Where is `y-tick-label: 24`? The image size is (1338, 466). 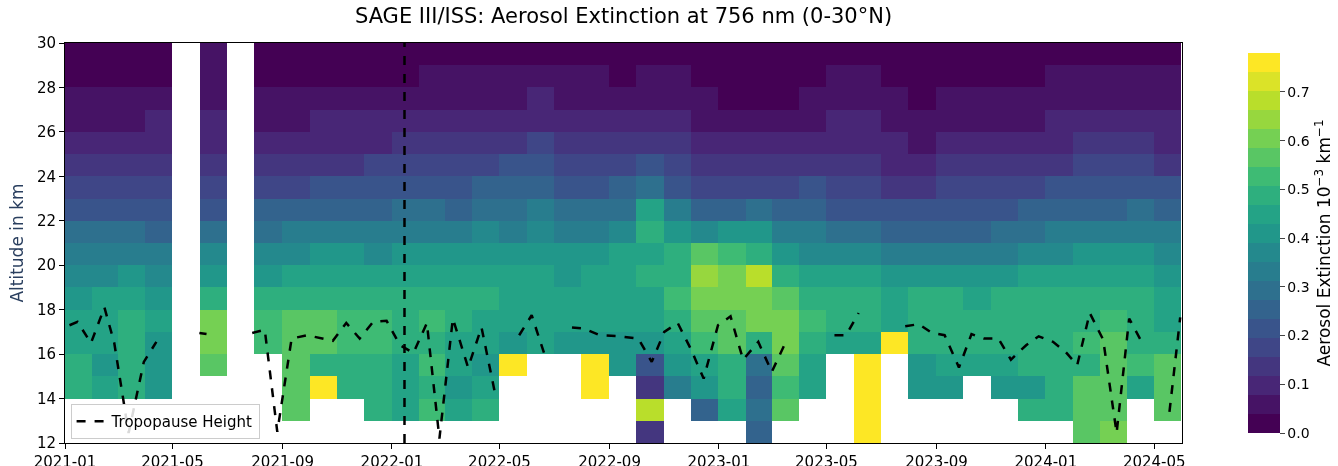 y-tick-label: 24 is located at coordinates (46, 176).